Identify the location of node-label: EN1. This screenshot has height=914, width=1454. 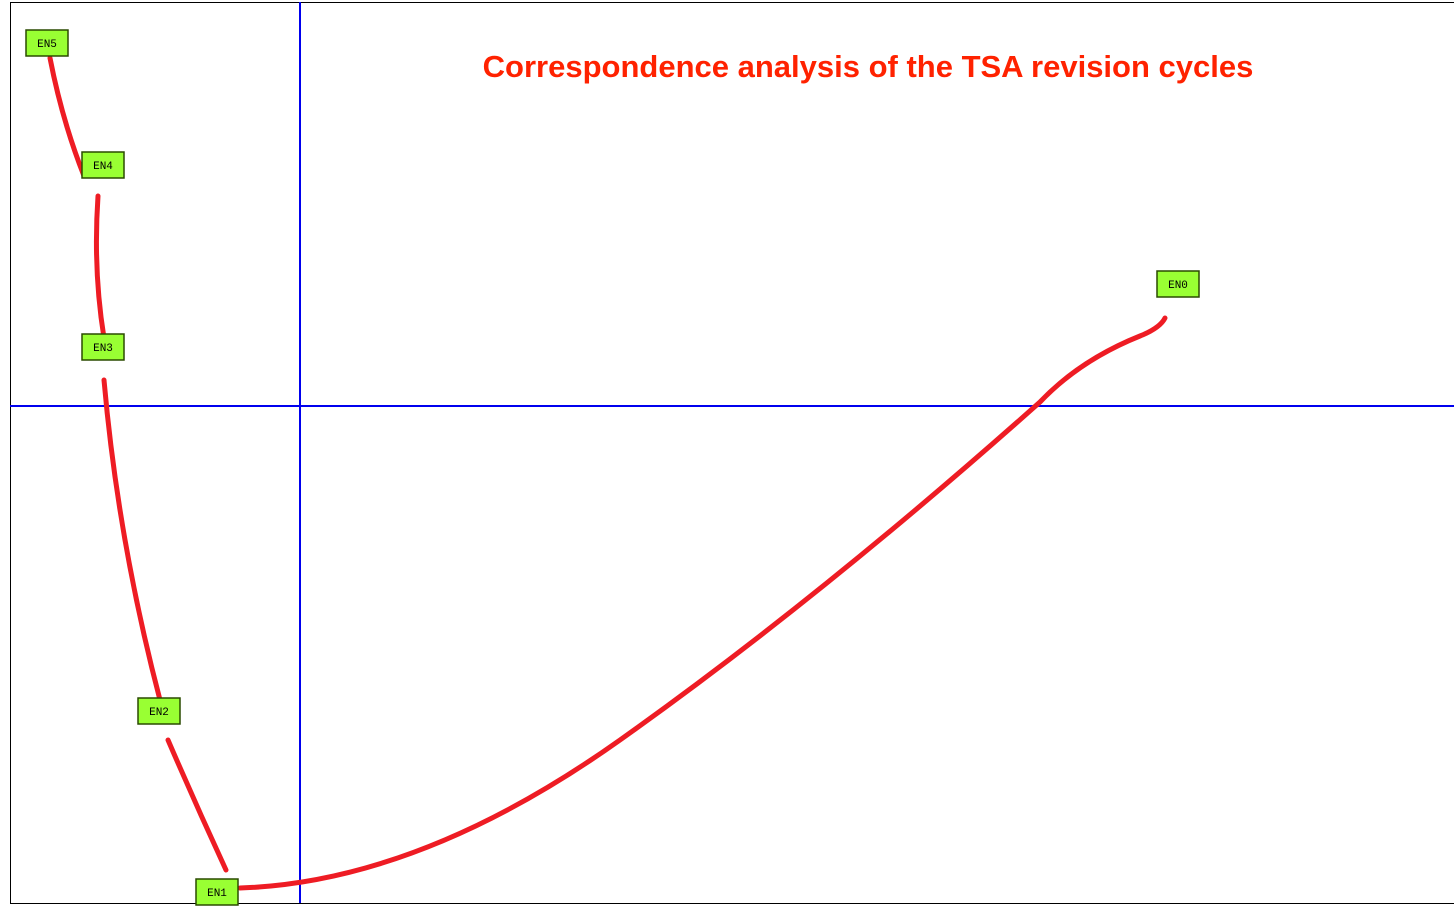
(217, 894).